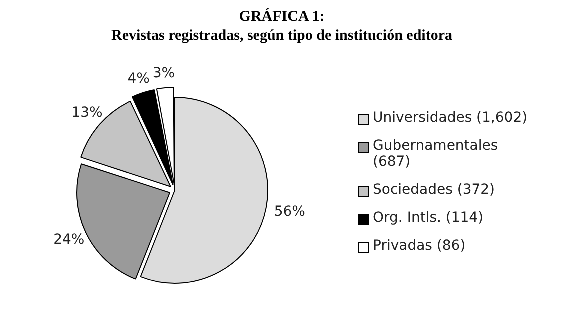  What do you see at coordinates (434, 190) in the screenshot?
I see `legend-label: Sociedades (372)` at bounding box center [434, 190].